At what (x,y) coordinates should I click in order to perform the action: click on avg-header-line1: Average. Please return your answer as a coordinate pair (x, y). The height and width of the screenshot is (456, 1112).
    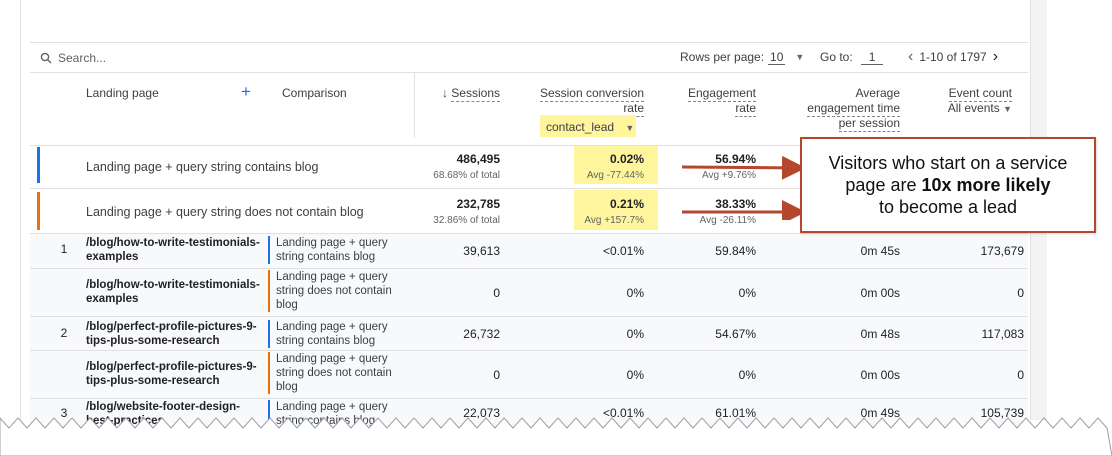
    Looking at the image, I should click on (877, 93).